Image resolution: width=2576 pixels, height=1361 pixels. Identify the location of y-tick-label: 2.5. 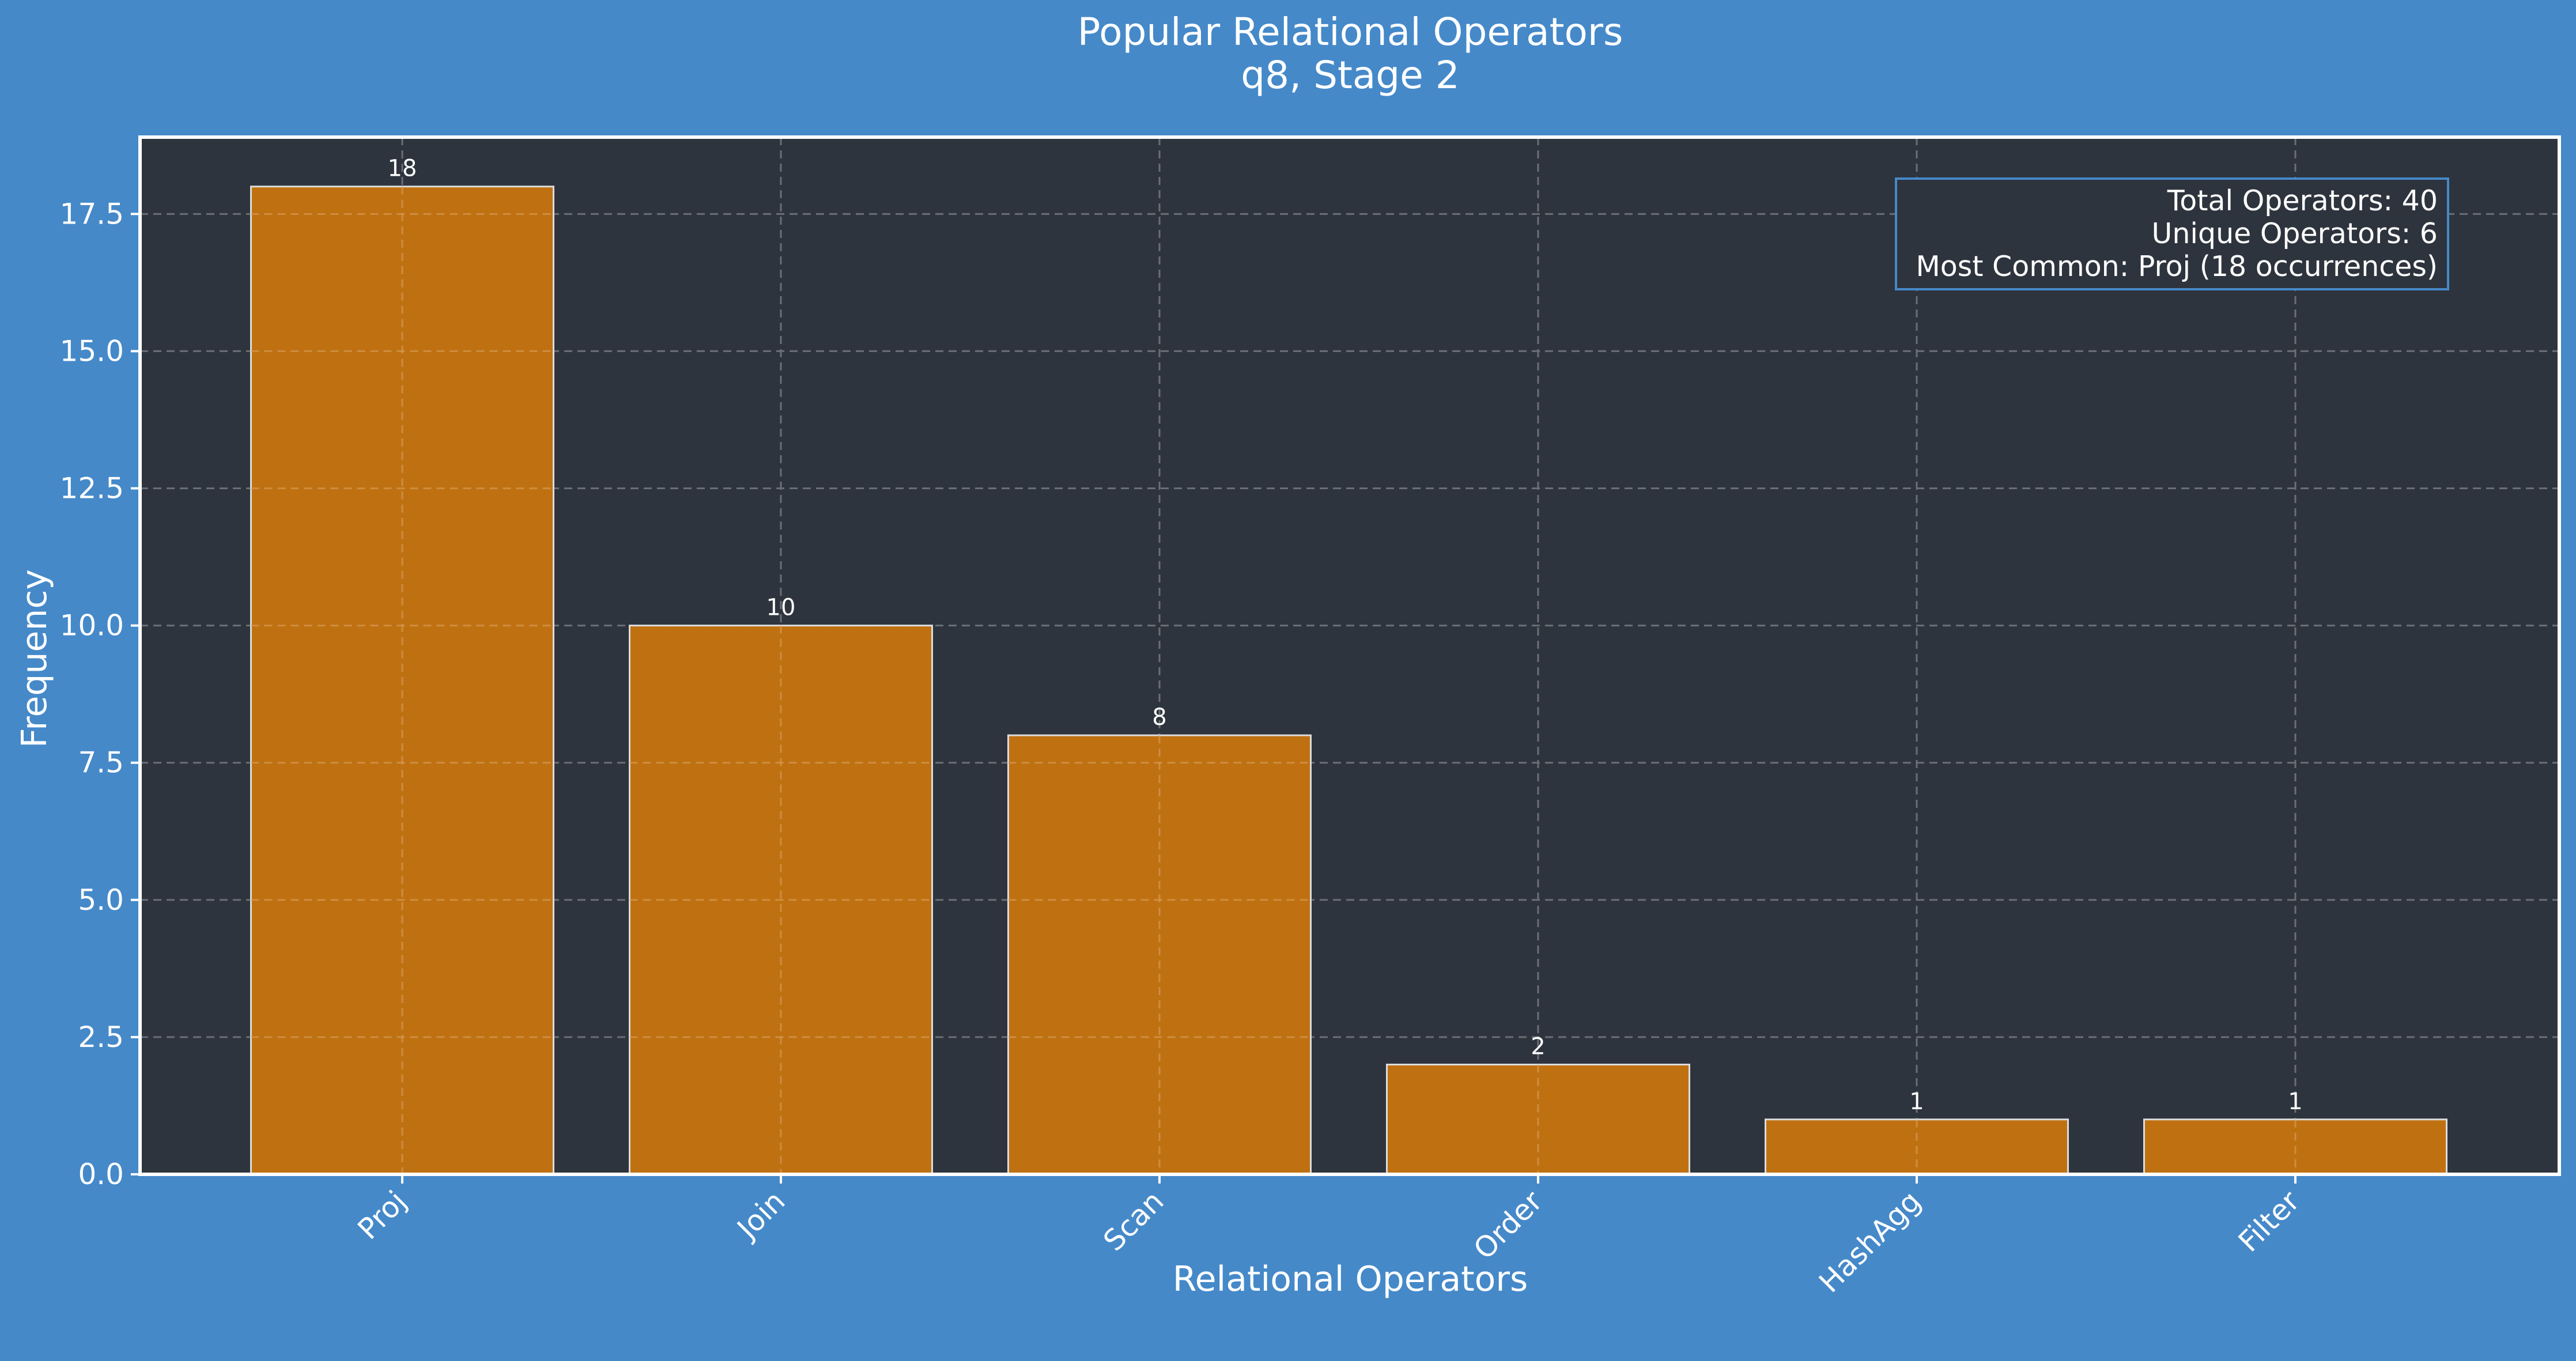
(101, 1037).